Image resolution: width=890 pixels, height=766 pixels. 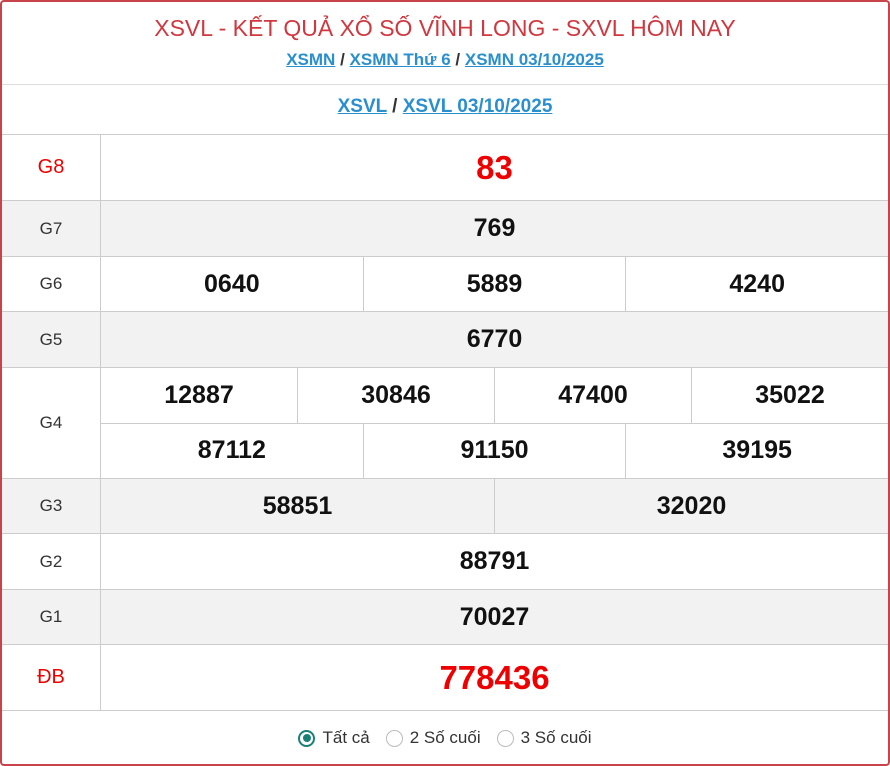 I want to click on prize-label: G5, so click(x=51, y=339).